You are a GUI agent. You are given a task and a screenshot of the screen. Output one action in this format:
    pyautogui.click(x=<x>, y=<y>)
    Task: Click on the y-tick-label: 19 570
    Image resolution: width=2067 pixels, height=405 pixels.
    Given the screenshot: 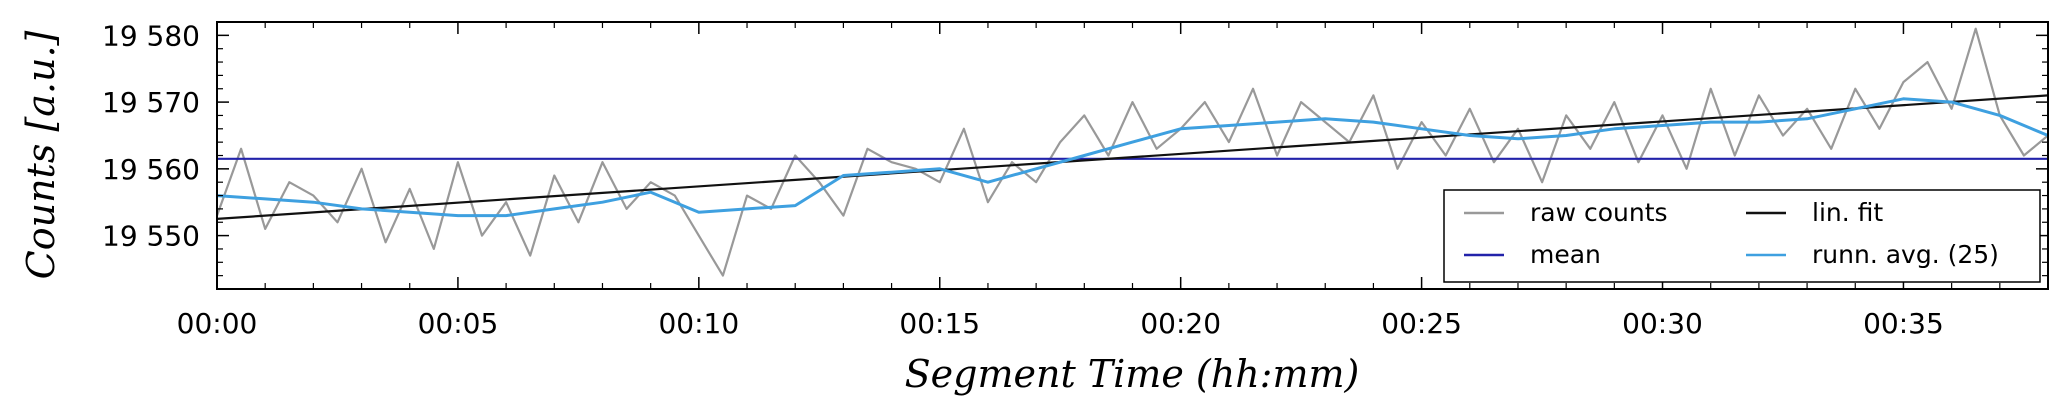 What is the action you would take?
    pyautogui.click(x=151, y=102)
    